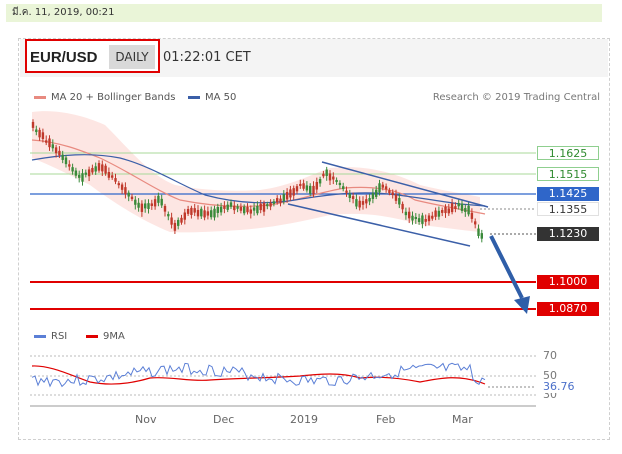 This screenshot has width=622, height=454. Describe the element at coordinates (568, 282) in the screenshot. I see `level-label-1100: 1.1000` at that location.